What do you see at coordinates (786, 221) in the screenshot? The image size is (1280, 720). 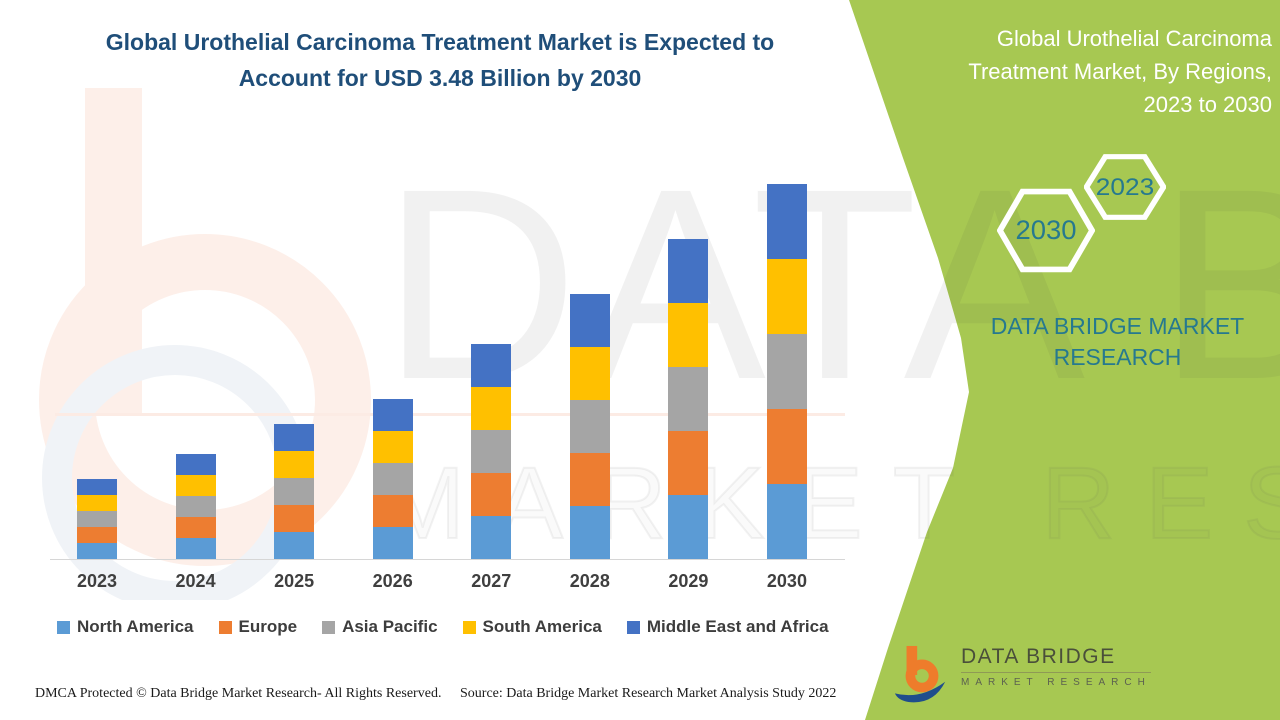 I see `bar-segment-middle-east-and-africa-2030` at bounding box center [786, 221].